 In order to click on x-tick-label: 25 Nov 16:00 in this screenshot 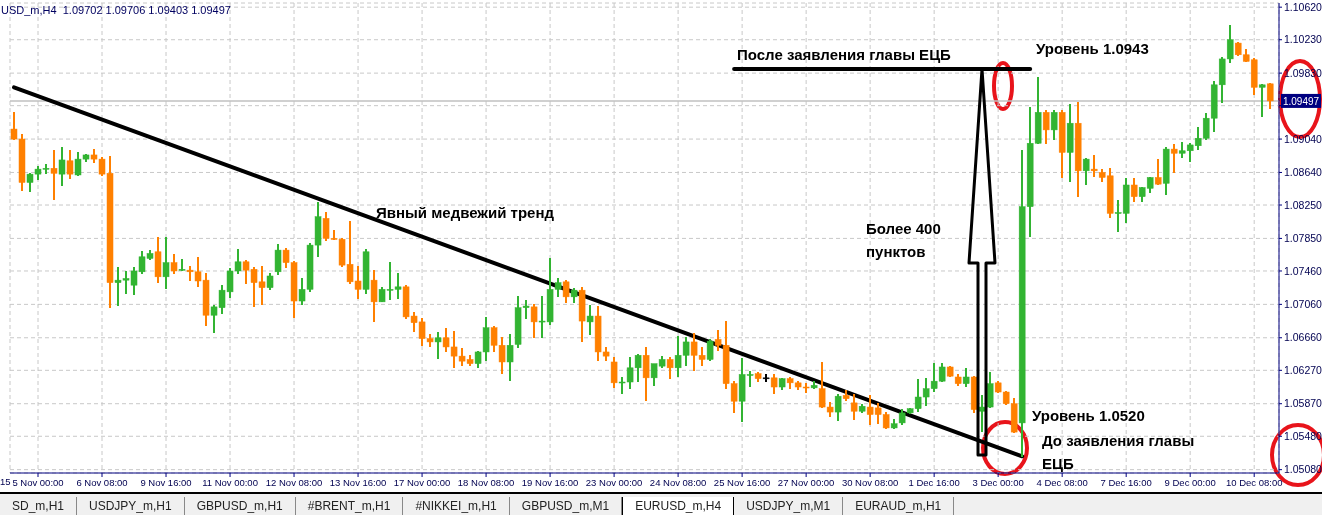, I will do `click(742, 482)`.